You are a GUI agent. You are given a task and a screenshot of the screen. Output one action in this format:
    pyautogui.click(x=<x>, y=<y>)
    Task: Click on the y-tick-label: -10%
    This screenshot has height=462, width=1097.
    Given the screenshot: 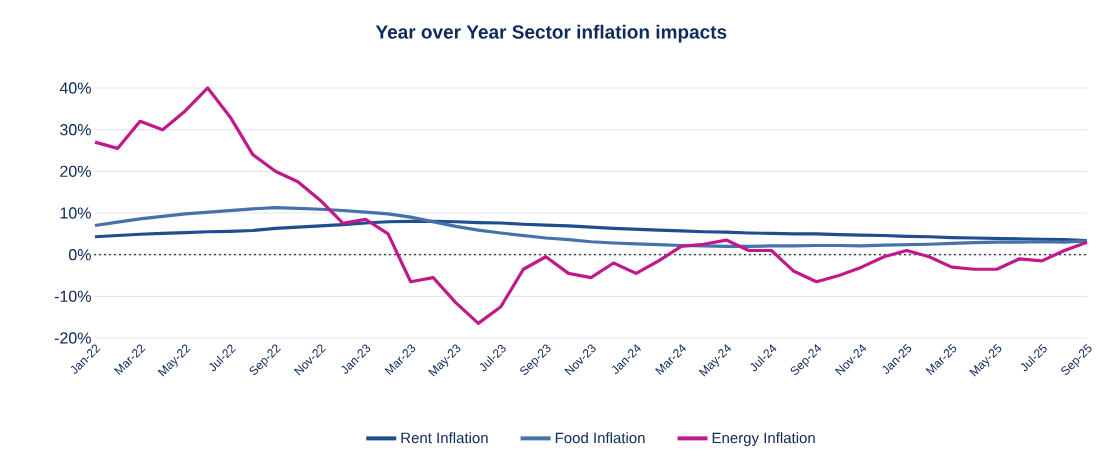 What is the action you would take?
    pyautogui.click(x=72, y=296)
    